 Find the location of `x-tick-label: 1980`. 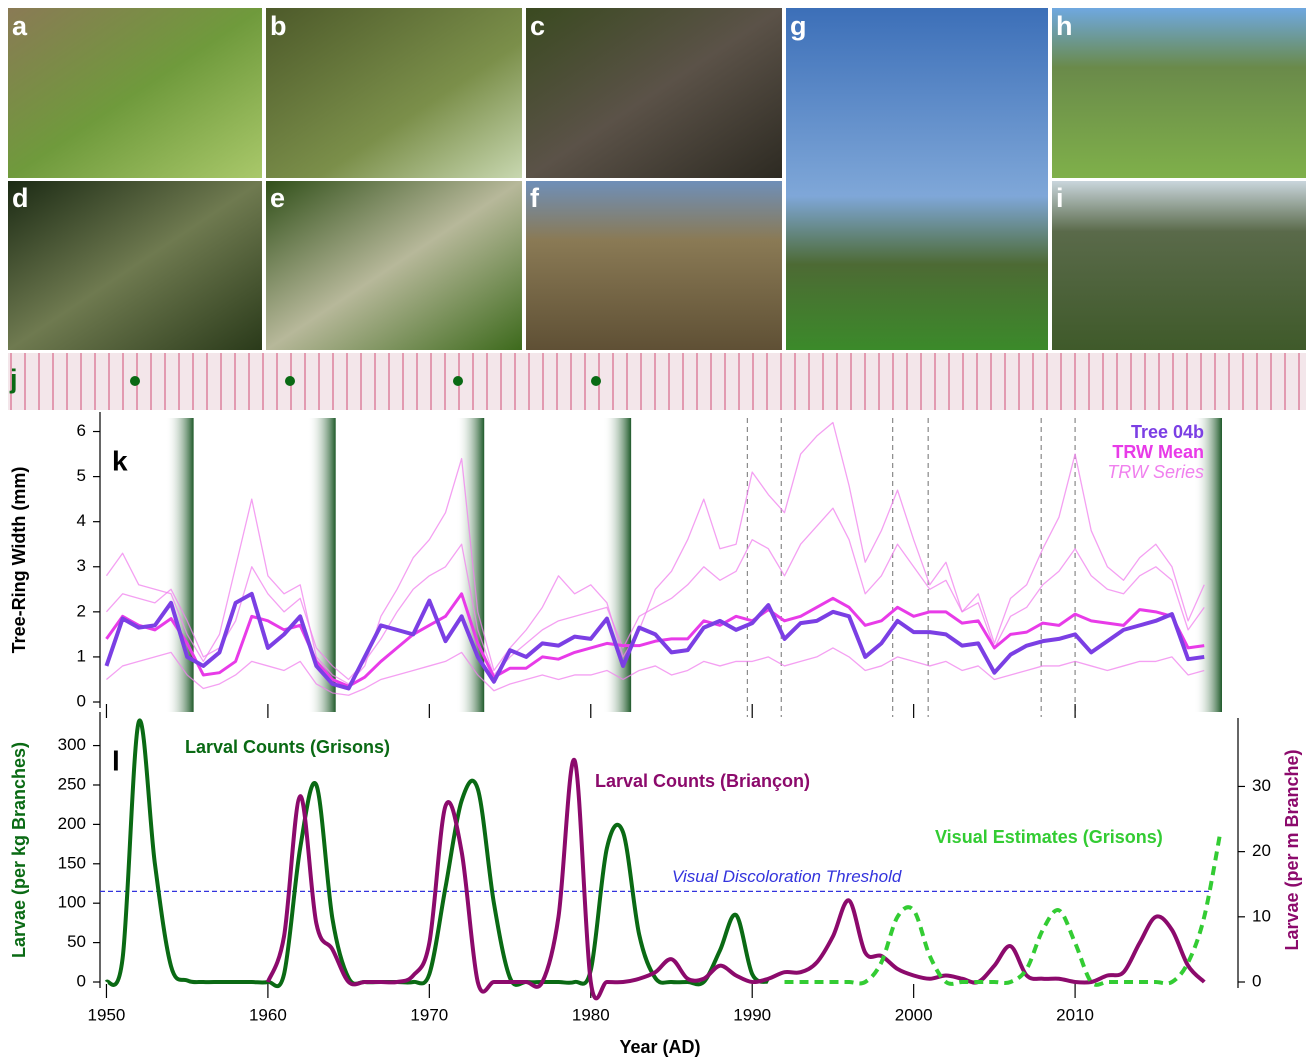

x-tick-label: 1980 is located at coordinates (591, 1014).